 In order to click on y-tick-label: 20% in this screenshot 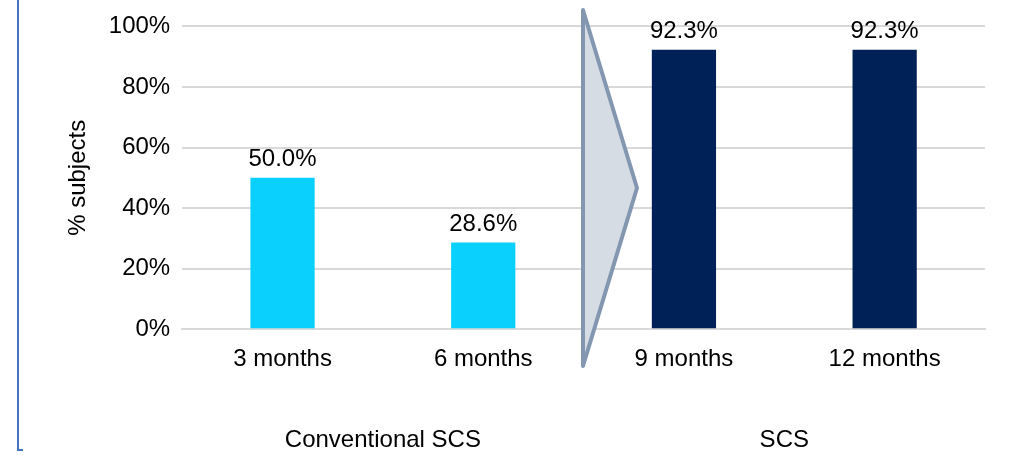, I will do `click(146, 267)`.